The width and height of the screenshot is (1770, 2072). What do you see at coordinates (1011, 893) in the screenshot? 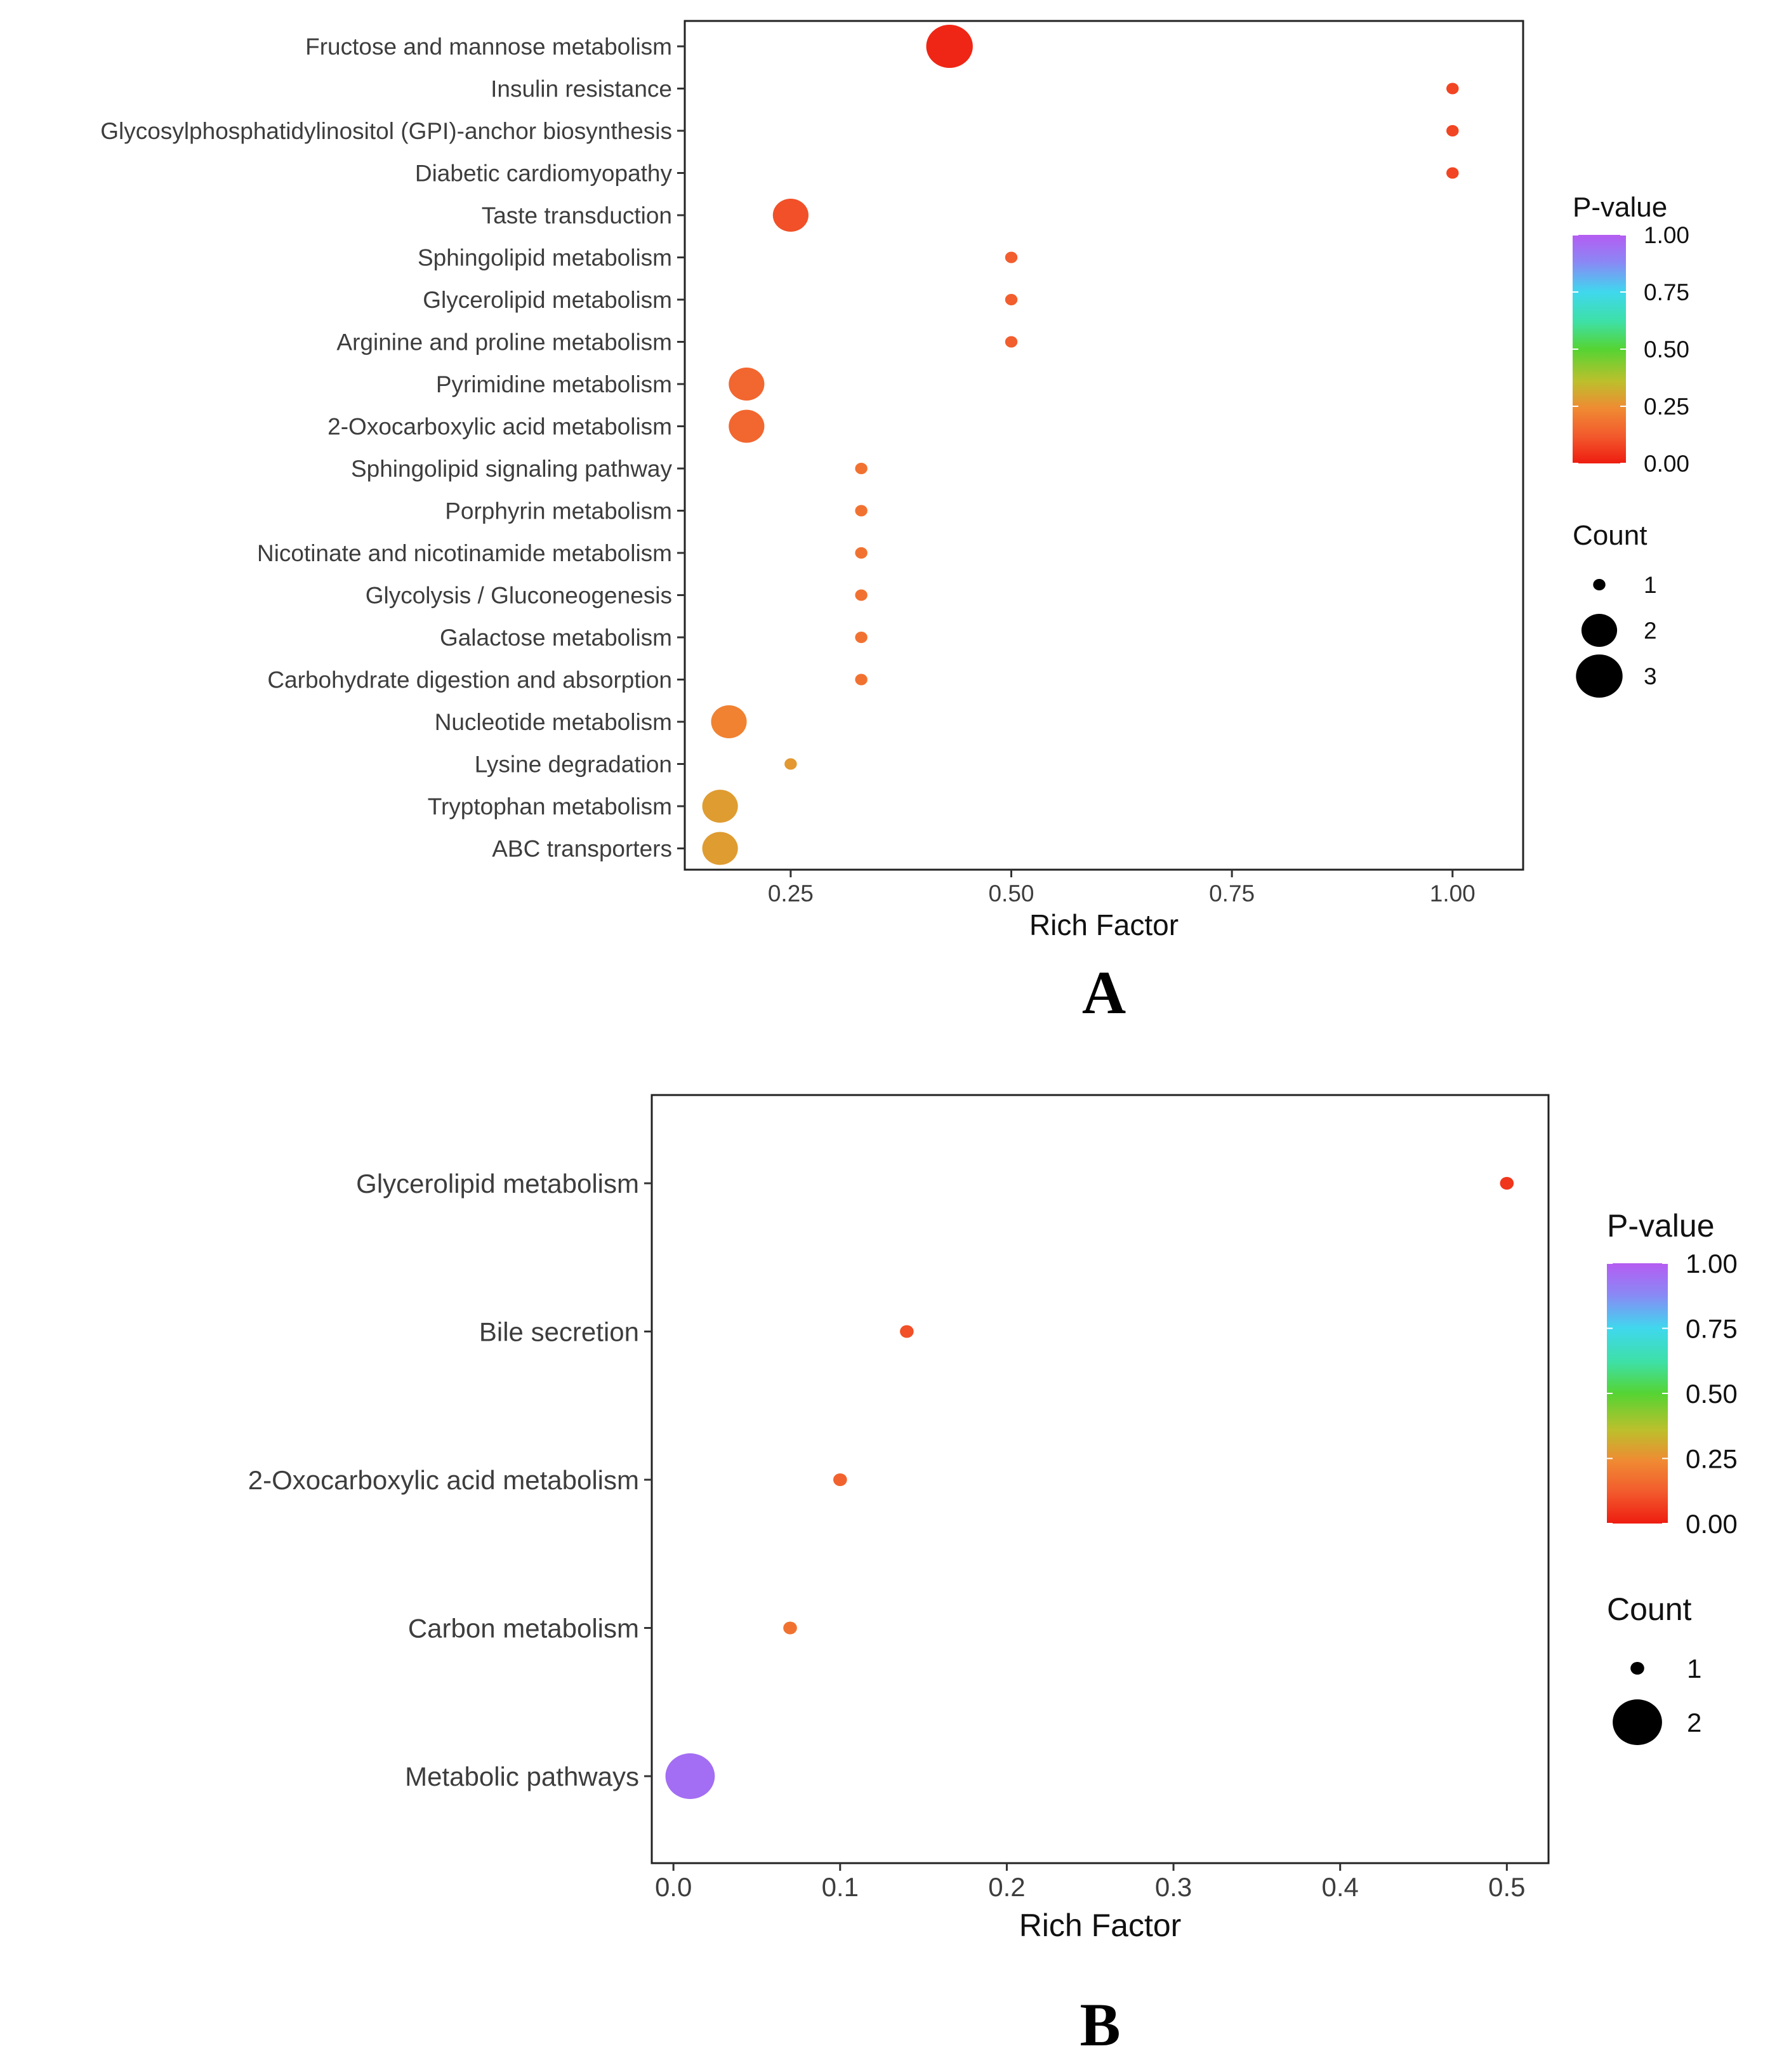
I see `x-tick-label: 0.50` at bounding box center [1011, 893].